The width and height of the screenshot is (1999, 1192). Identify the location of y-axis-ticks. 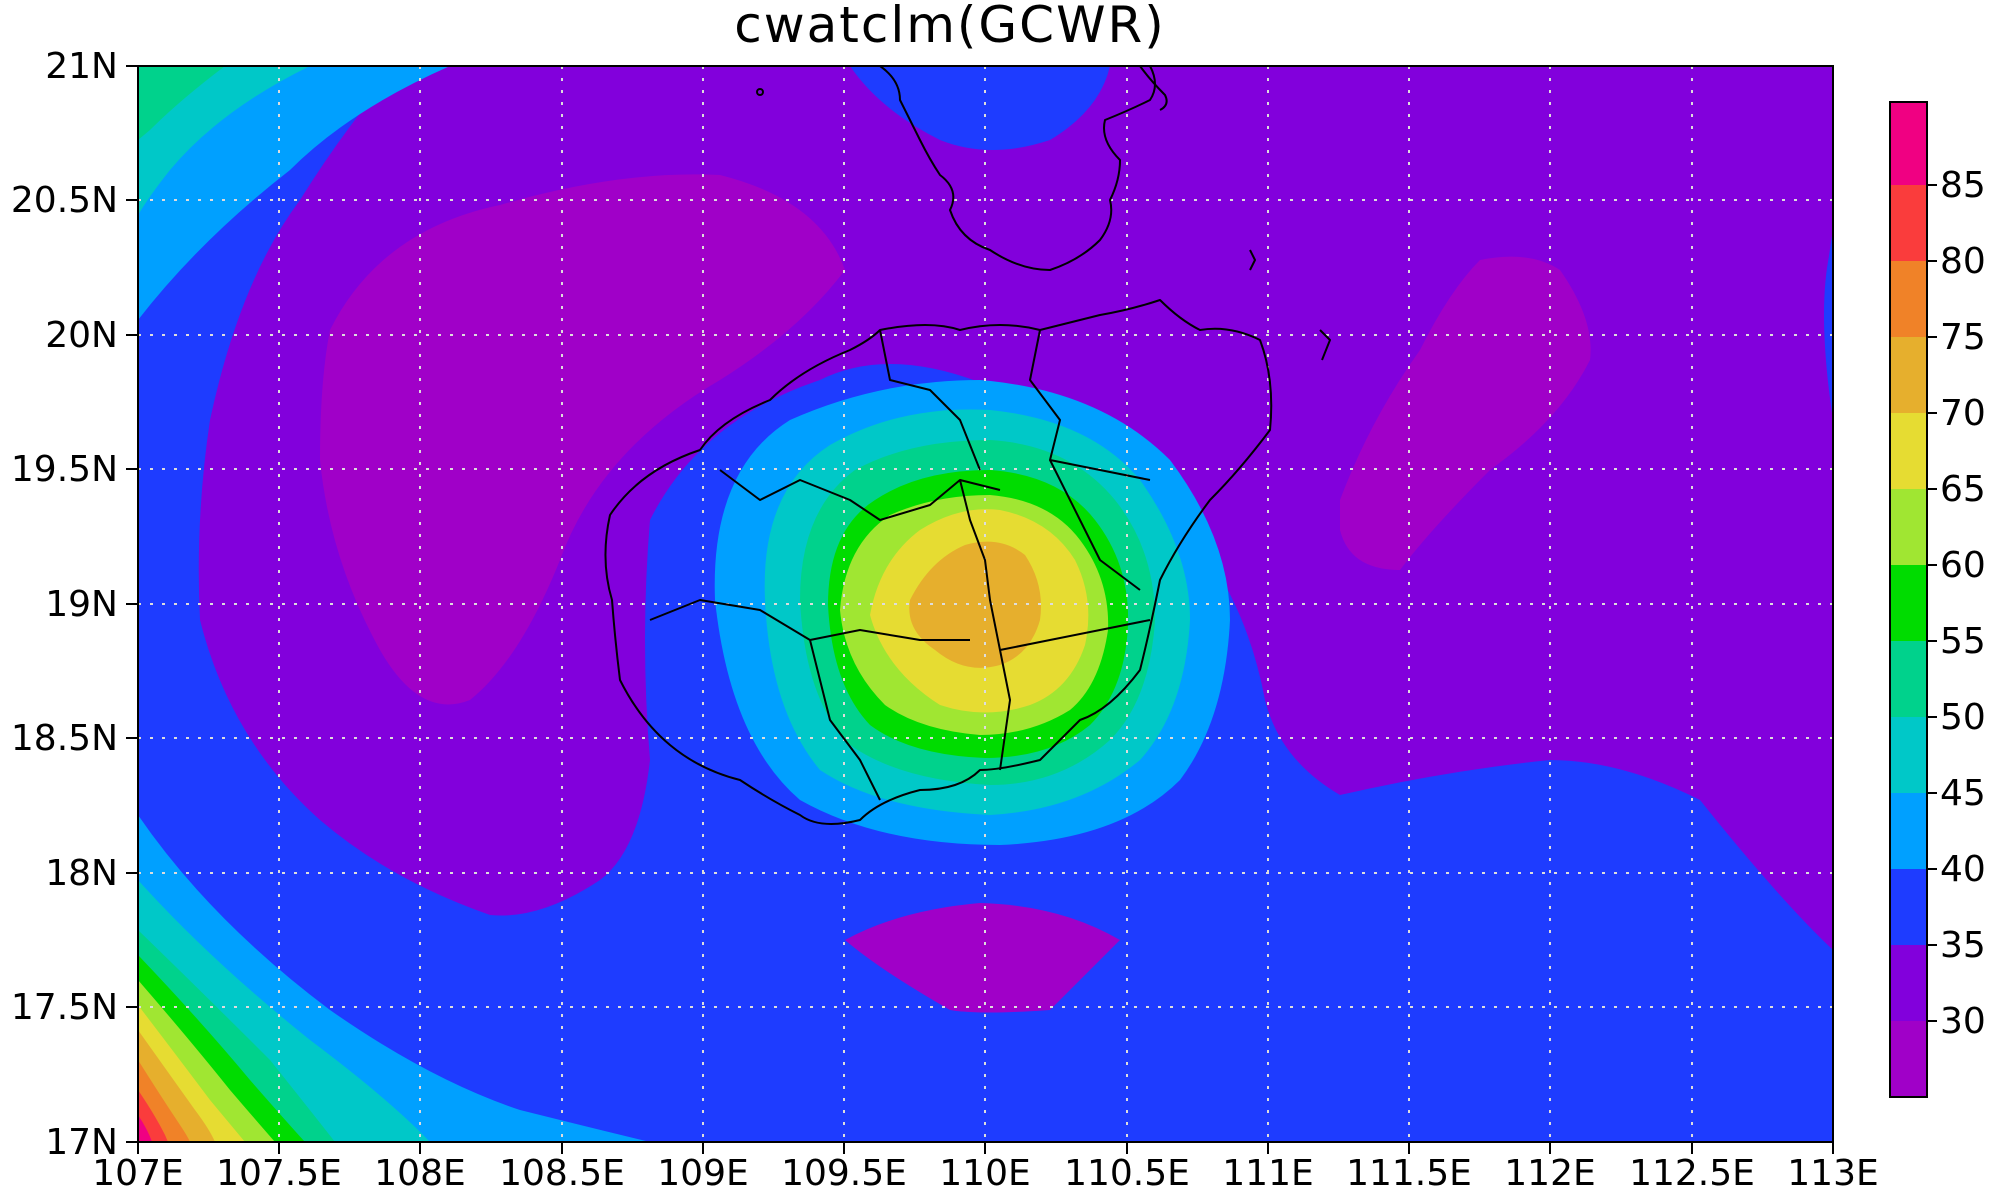
(132, 604).